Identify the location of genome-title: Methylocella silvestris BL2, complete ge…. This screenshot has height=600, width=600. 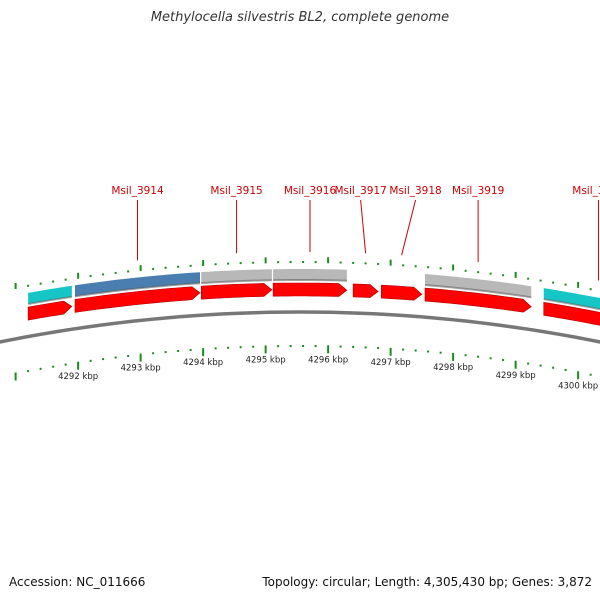
(300, 17).